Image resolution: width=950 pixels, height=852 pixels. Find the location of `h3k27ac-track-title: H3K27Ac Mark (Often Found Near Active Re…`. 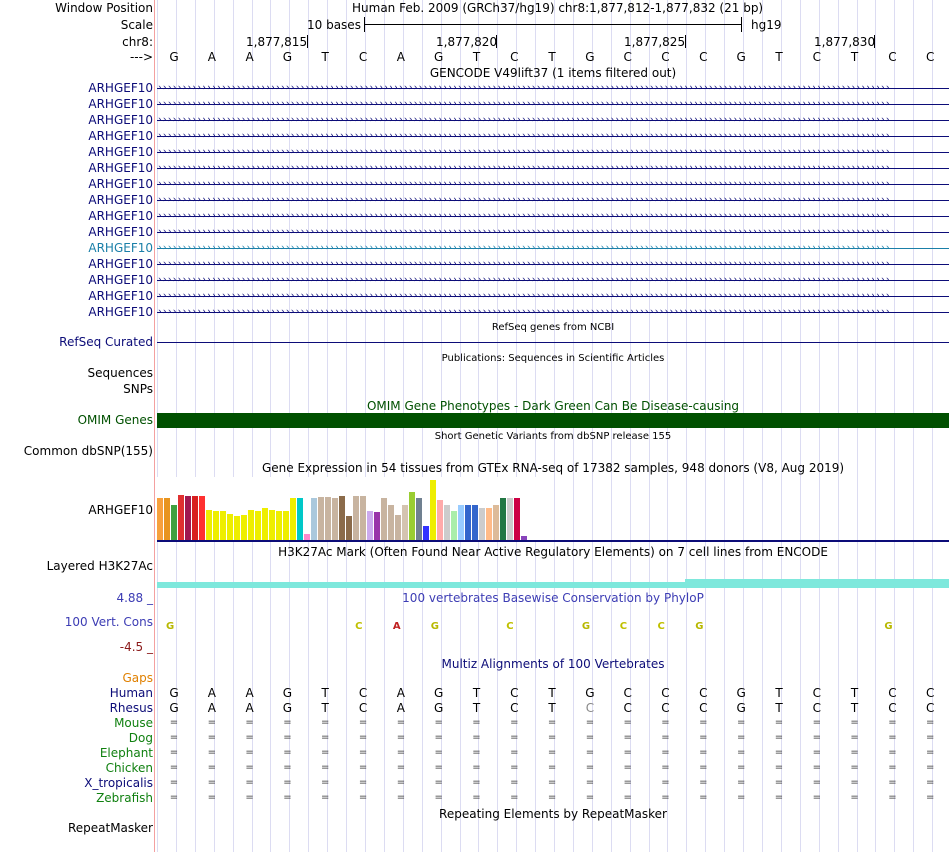

h3k27ac-track-title: H3K27Ac Mark (Often Found Near Active Re… is located at coordinates (553, 552).